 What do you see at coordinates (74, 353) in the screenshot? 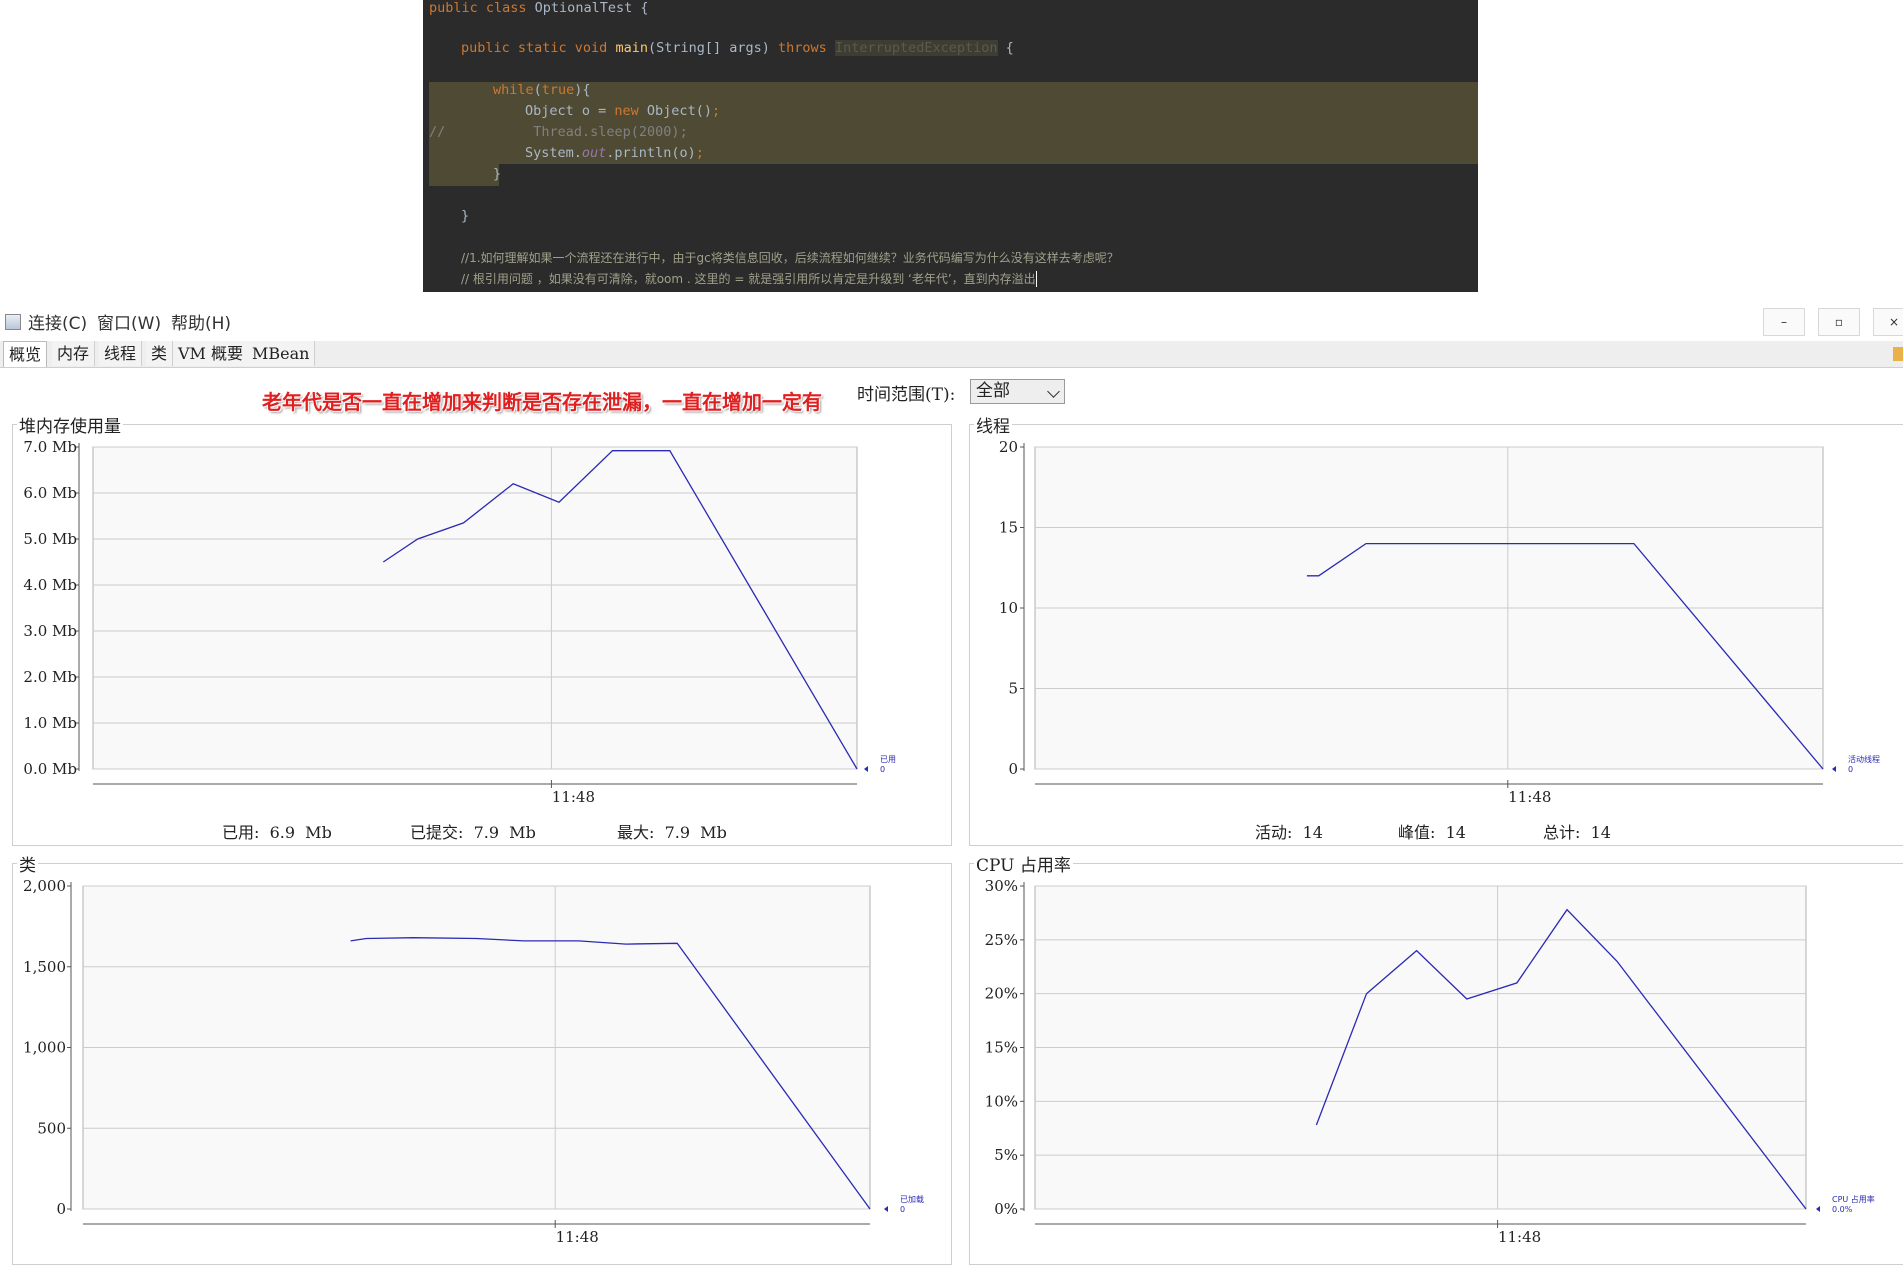
I see `tab-memory: 内存` at bounding box center [74, 353].